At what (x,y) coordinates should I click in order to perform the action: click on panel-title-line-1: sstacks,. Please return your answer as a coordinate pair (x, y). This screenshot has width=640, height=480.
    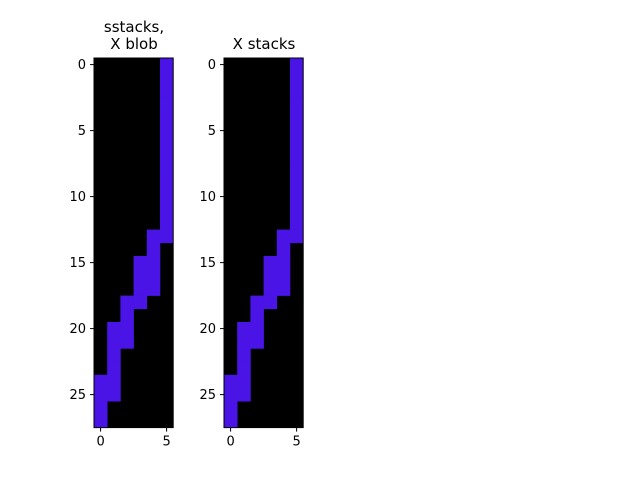
    Looking at the image, I should click on (134, 27).